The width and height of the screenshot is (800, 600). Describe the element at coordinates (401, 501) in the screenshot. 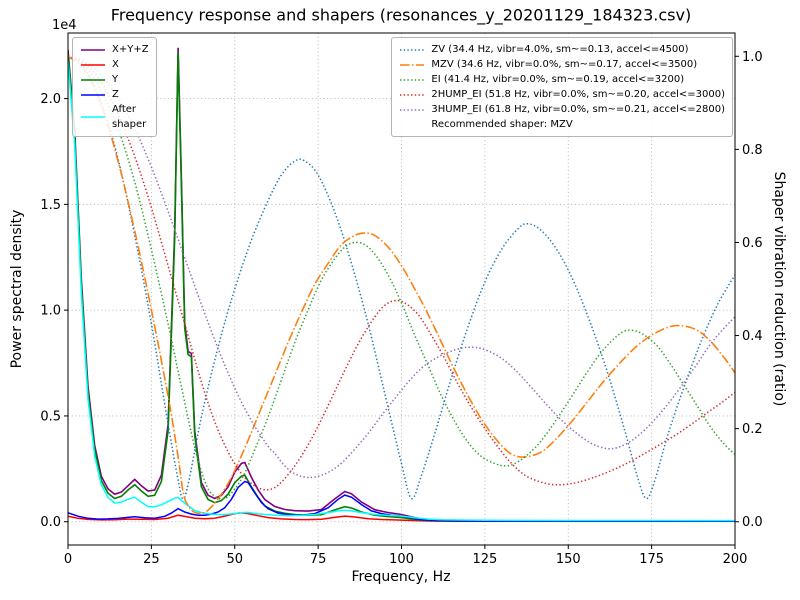

I see `series-z` at that location.